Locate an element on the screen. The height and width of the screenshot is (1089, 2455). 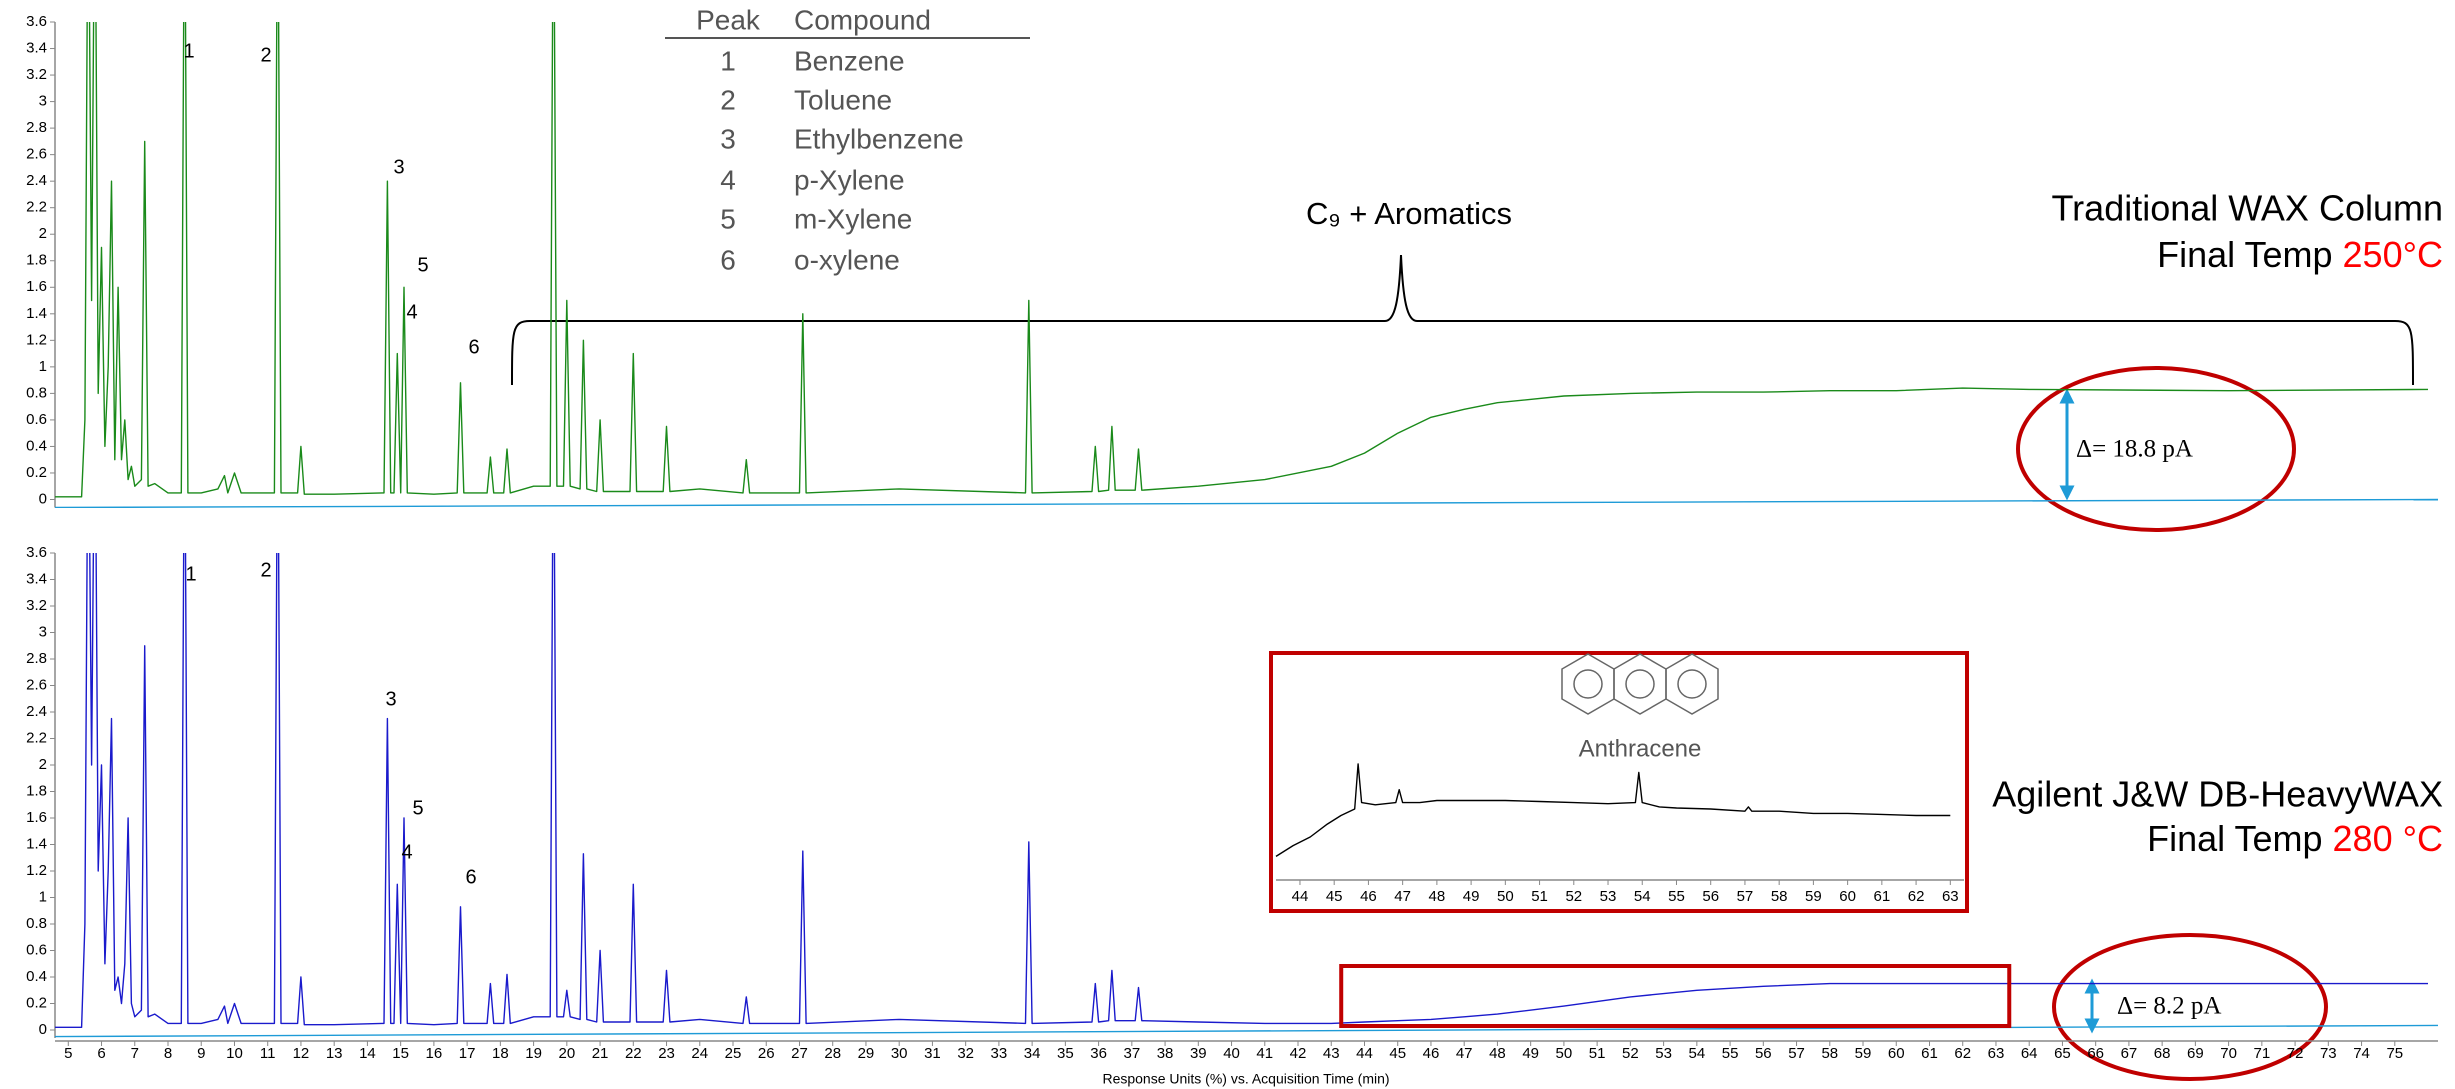
y-tick-label: 3.6 is located at coordinates (36, 552).